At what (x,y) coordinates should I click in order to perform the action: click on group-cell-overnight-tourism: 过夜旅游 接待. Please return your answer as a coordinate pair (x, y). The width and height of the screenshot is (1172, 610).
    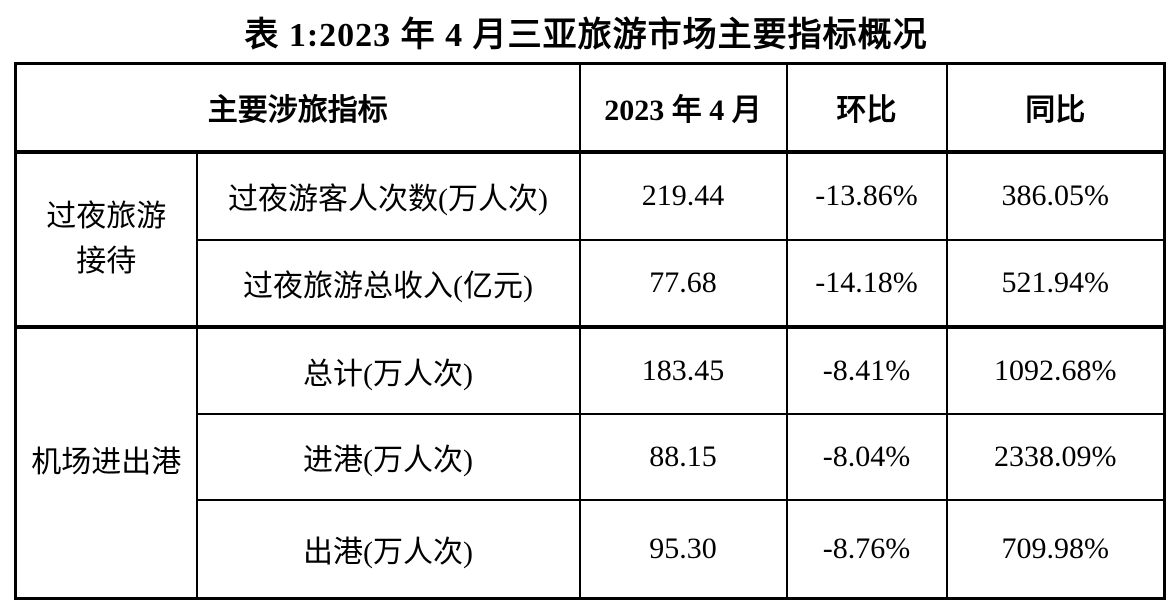
    Looking at the image, I should click on (106, 239).